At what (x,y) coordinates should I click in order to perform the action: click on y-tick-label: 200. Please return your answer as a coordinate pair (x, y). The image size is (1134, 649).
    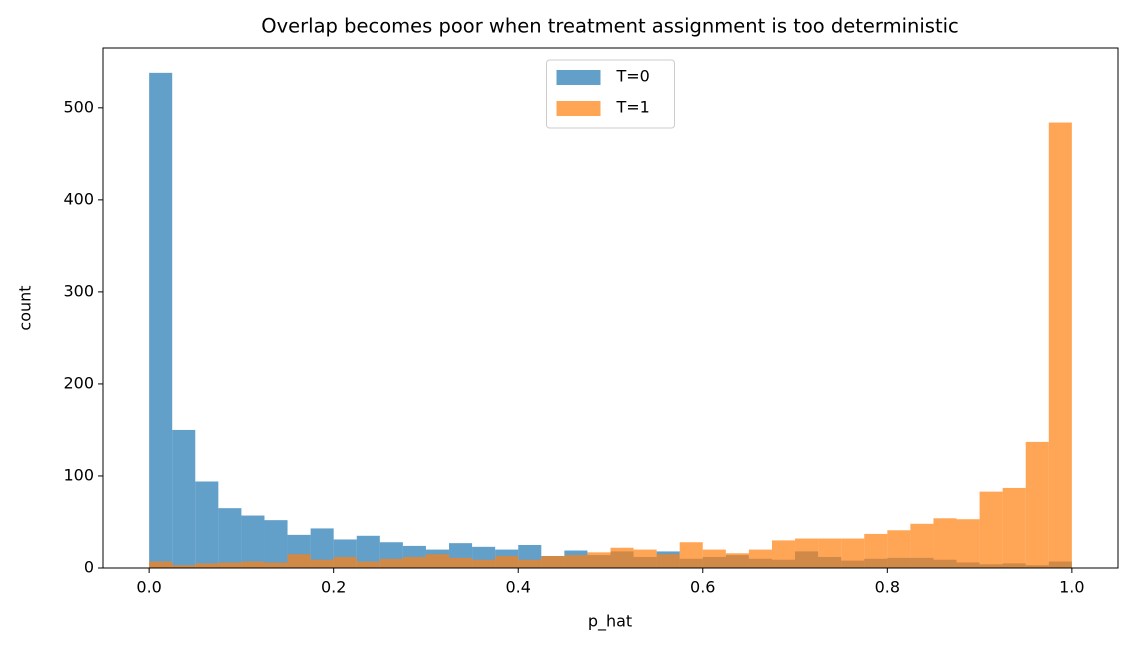
    Looking at the image, I should click on (78, 382).